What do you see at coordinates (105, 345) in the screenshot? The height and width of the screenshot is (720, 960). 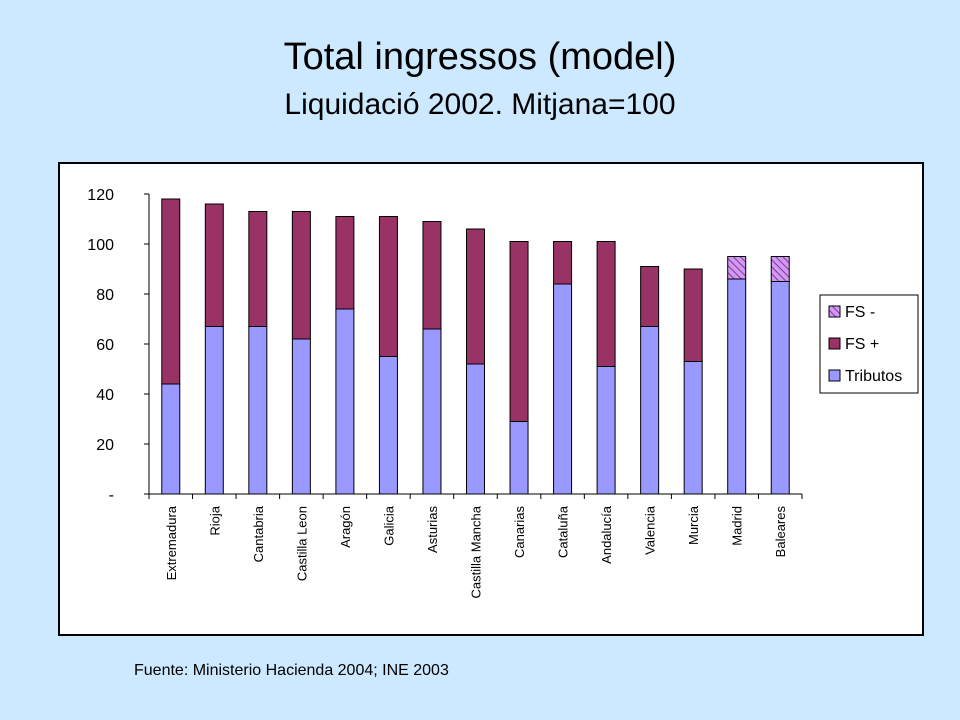 I see `y-tick-label: 60` at bounding box center [105, 345].